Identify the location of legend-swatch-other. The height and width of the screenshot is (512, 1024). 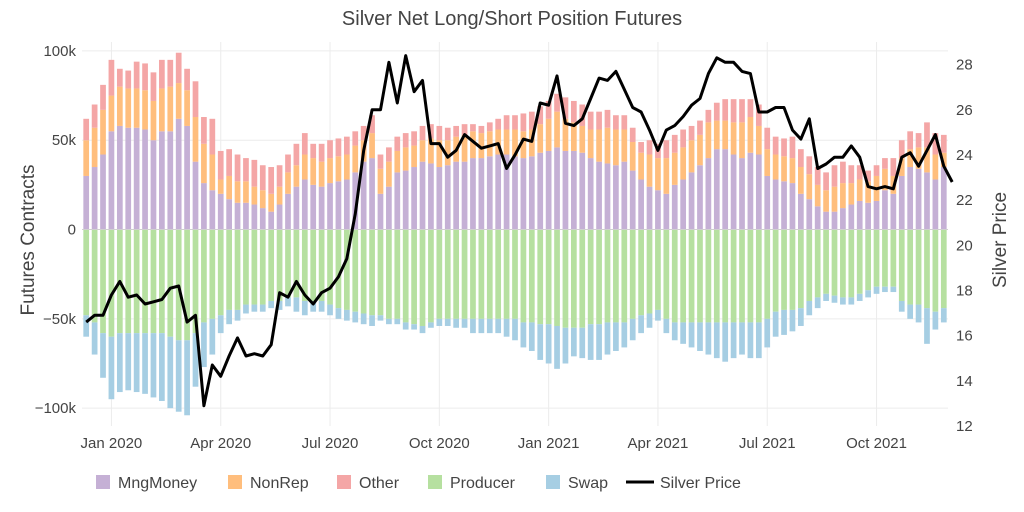
(344, 482).